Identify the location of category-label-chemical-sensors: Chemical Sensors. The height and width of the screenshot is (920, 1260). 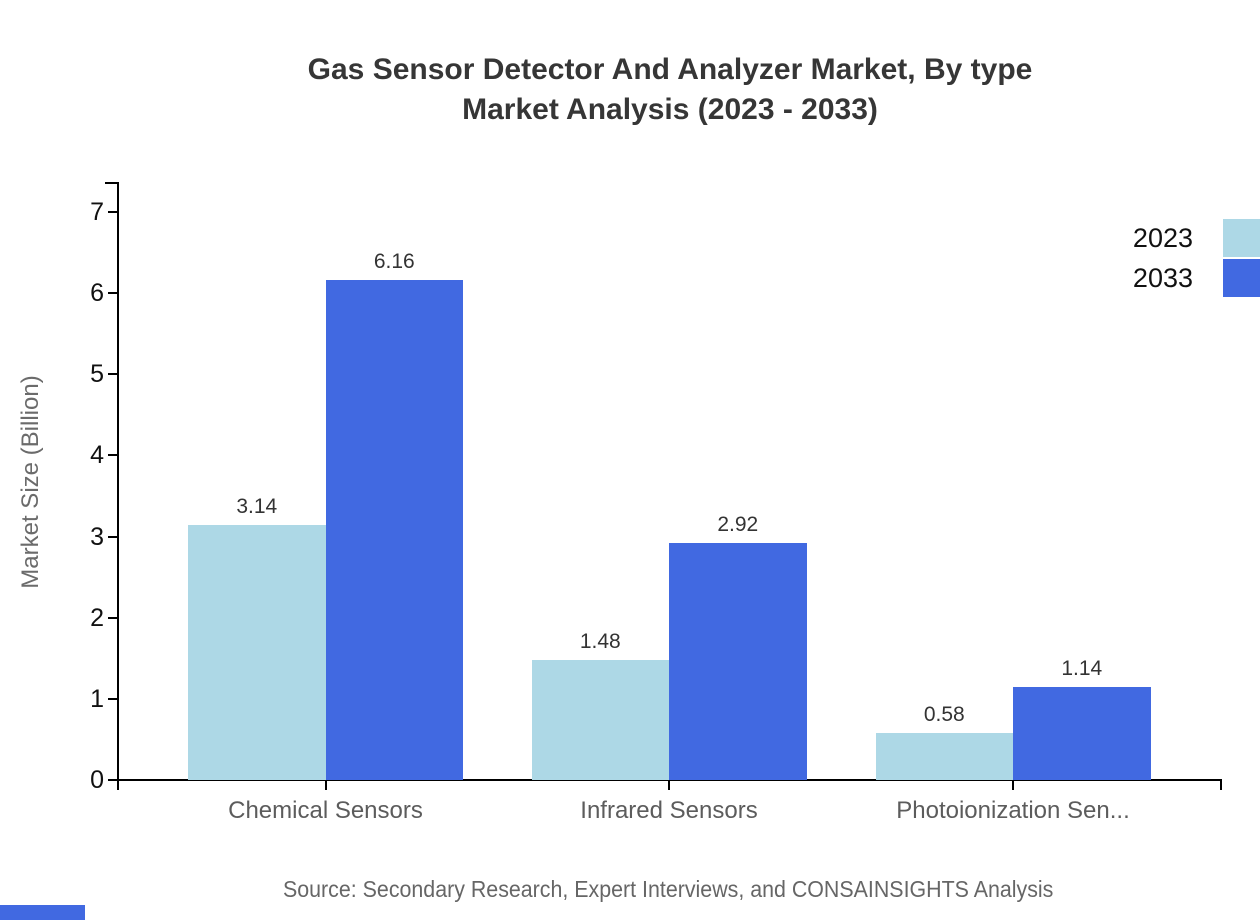
(325, 810).